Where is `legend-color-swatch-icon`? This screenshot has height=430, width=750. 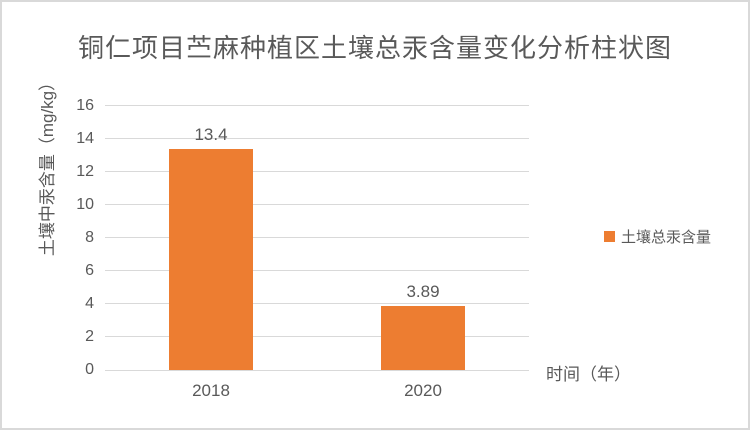
legend-color-swatch-icon is located at coordinates (609, 236).